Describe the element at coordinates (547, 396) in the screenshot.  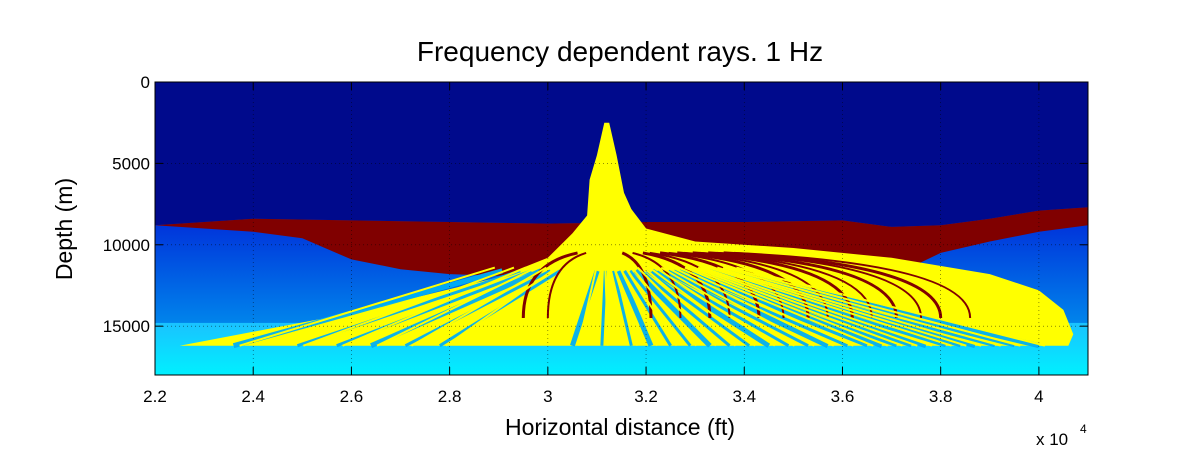
I see `x-tick-label: 3` at that location.